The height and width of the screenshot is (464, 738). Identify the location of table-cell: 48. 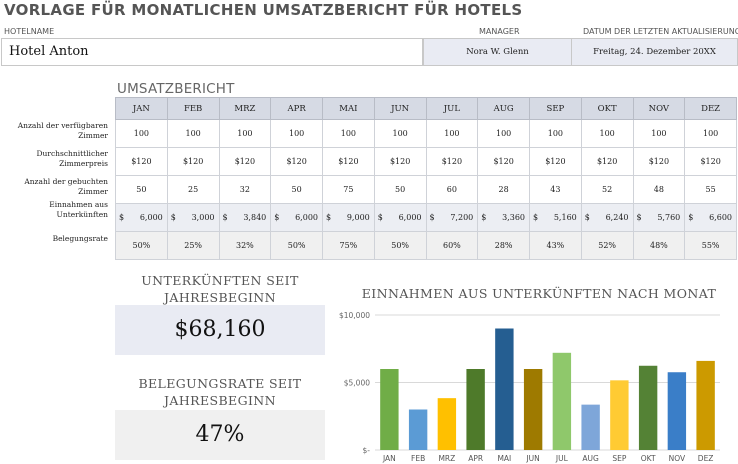
(659, 189).